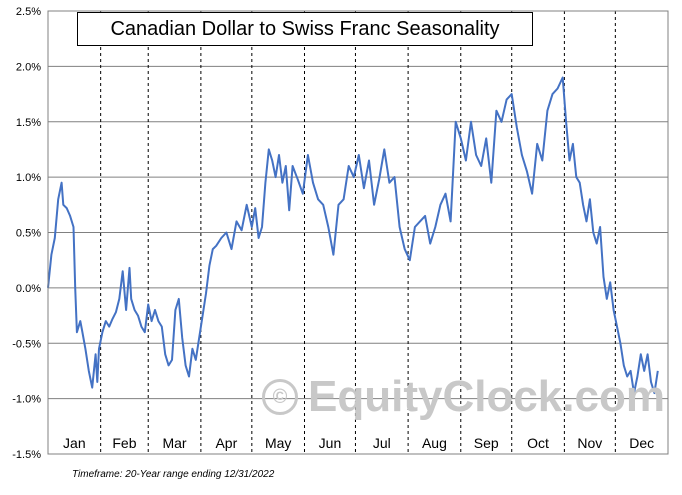 The height and width of the screenshot is (495, 682). What do you see at coordinates (124, 443) in the screenshot?
I see `x-tick-label: Feb` at bounding box center [124, 443].